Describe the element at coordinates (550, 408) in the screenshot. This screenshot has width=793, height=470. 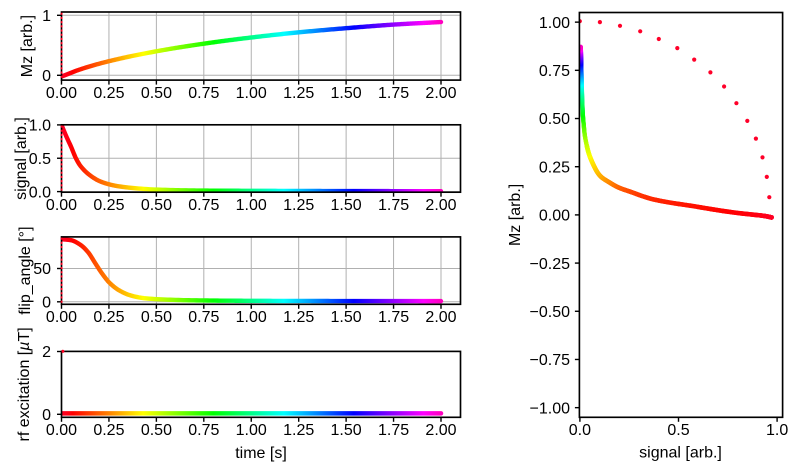
I see `svg-text: −1.00` at that location.